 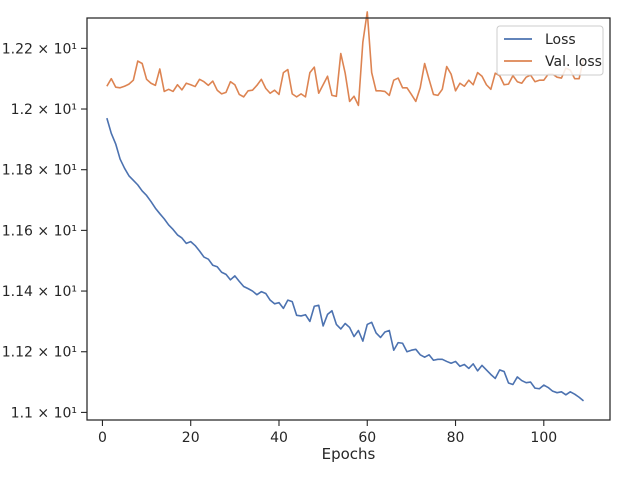 What do you see at coordinates (39, 353) in the screenshot?
I see `y-tick-label: 1.12 × 10¹` at bounding box center [39, 353].